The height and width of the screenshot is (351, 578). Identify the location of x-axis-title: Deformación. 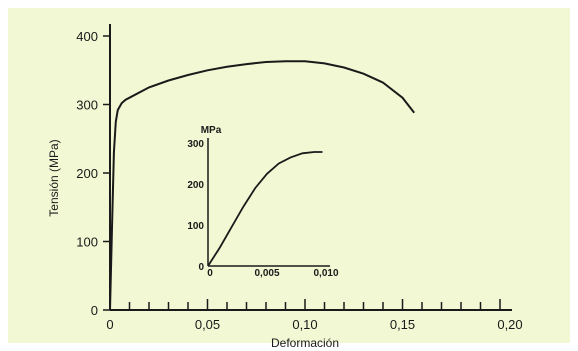
(305, 343).